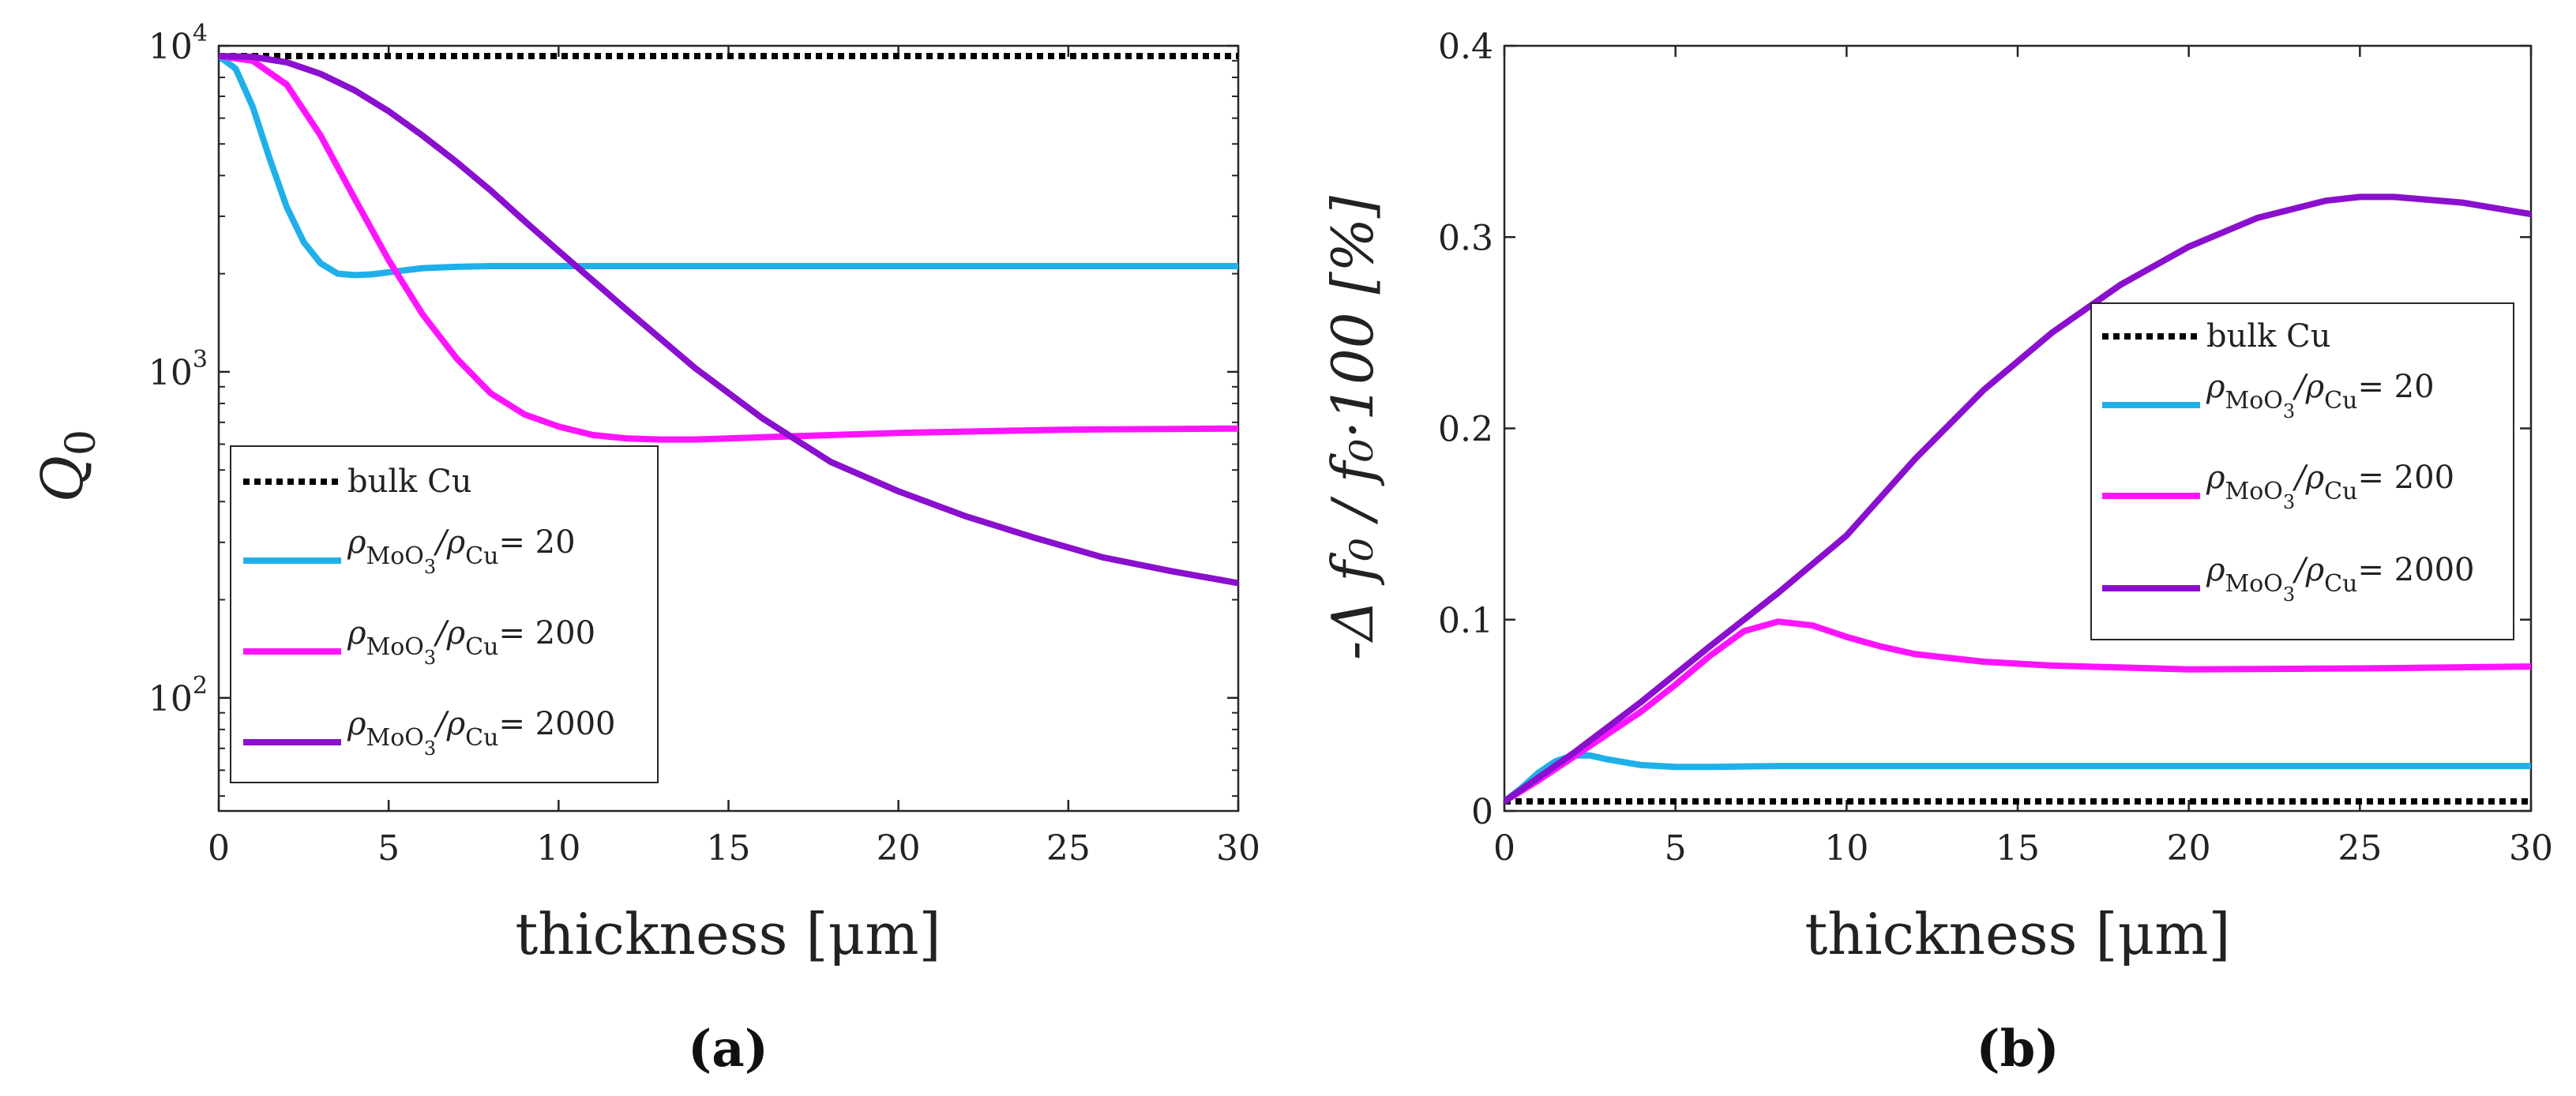 The image size is (2576, 1096). What do you see at coordinates (558, 848) in the screenshot?
I see `chart-a-x-tick-label: 10` at bounding box center [558, 848].